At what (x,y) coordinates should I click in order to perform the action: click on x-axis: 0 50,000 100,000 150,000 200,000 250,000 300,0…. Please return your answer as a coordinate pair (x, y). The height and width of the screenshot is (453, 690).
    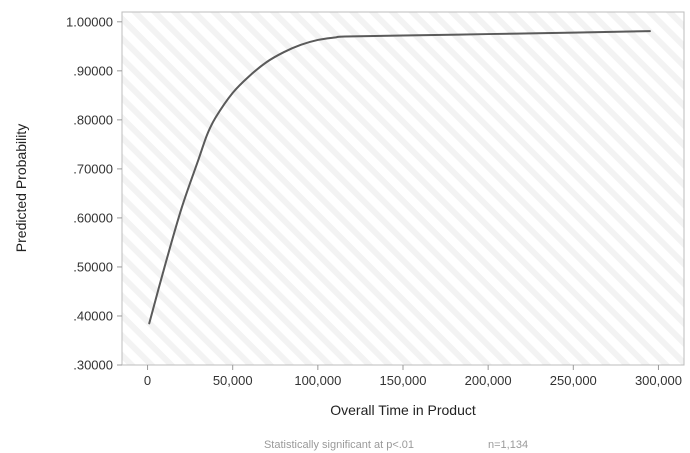
    Looking at the image, I should click on (413, 376).